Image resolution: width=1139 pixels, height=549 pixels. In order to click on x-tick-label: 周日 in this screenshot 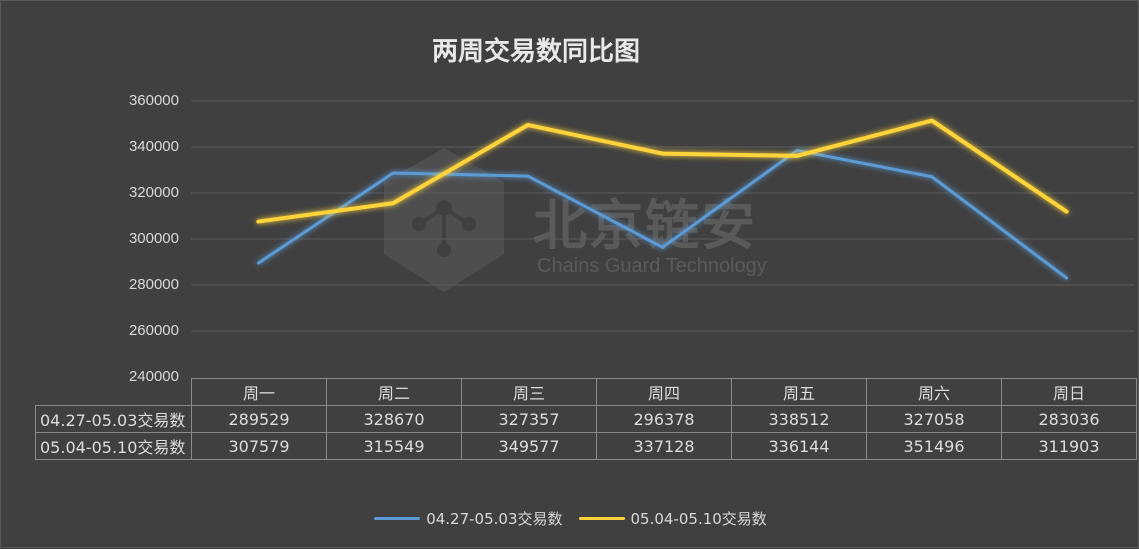, I will do `click(1069, 392)`.